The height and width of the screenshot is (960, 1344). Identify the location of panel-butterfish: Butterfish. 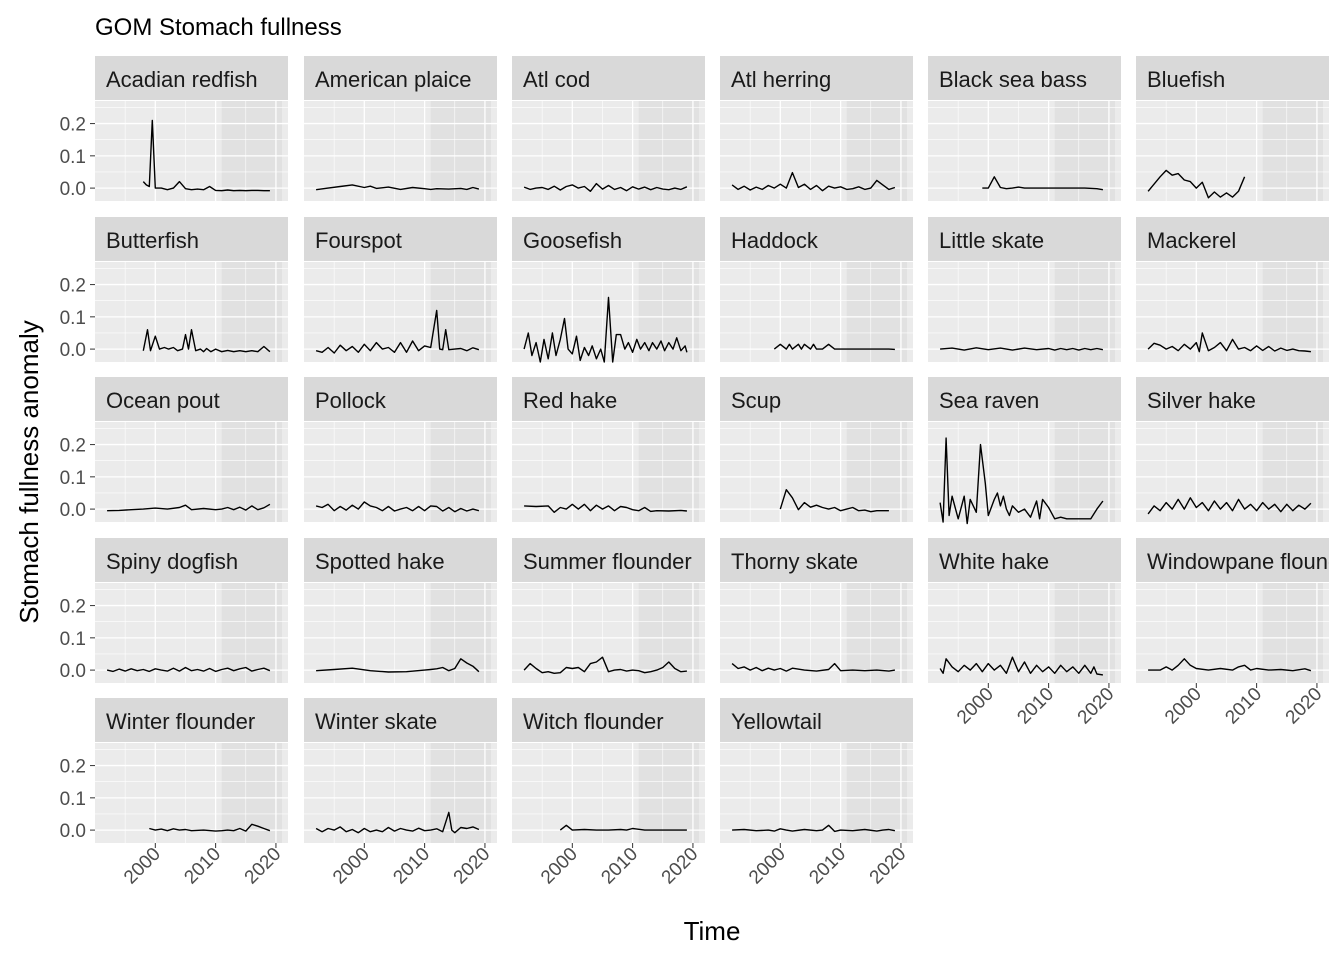
(191, 289).